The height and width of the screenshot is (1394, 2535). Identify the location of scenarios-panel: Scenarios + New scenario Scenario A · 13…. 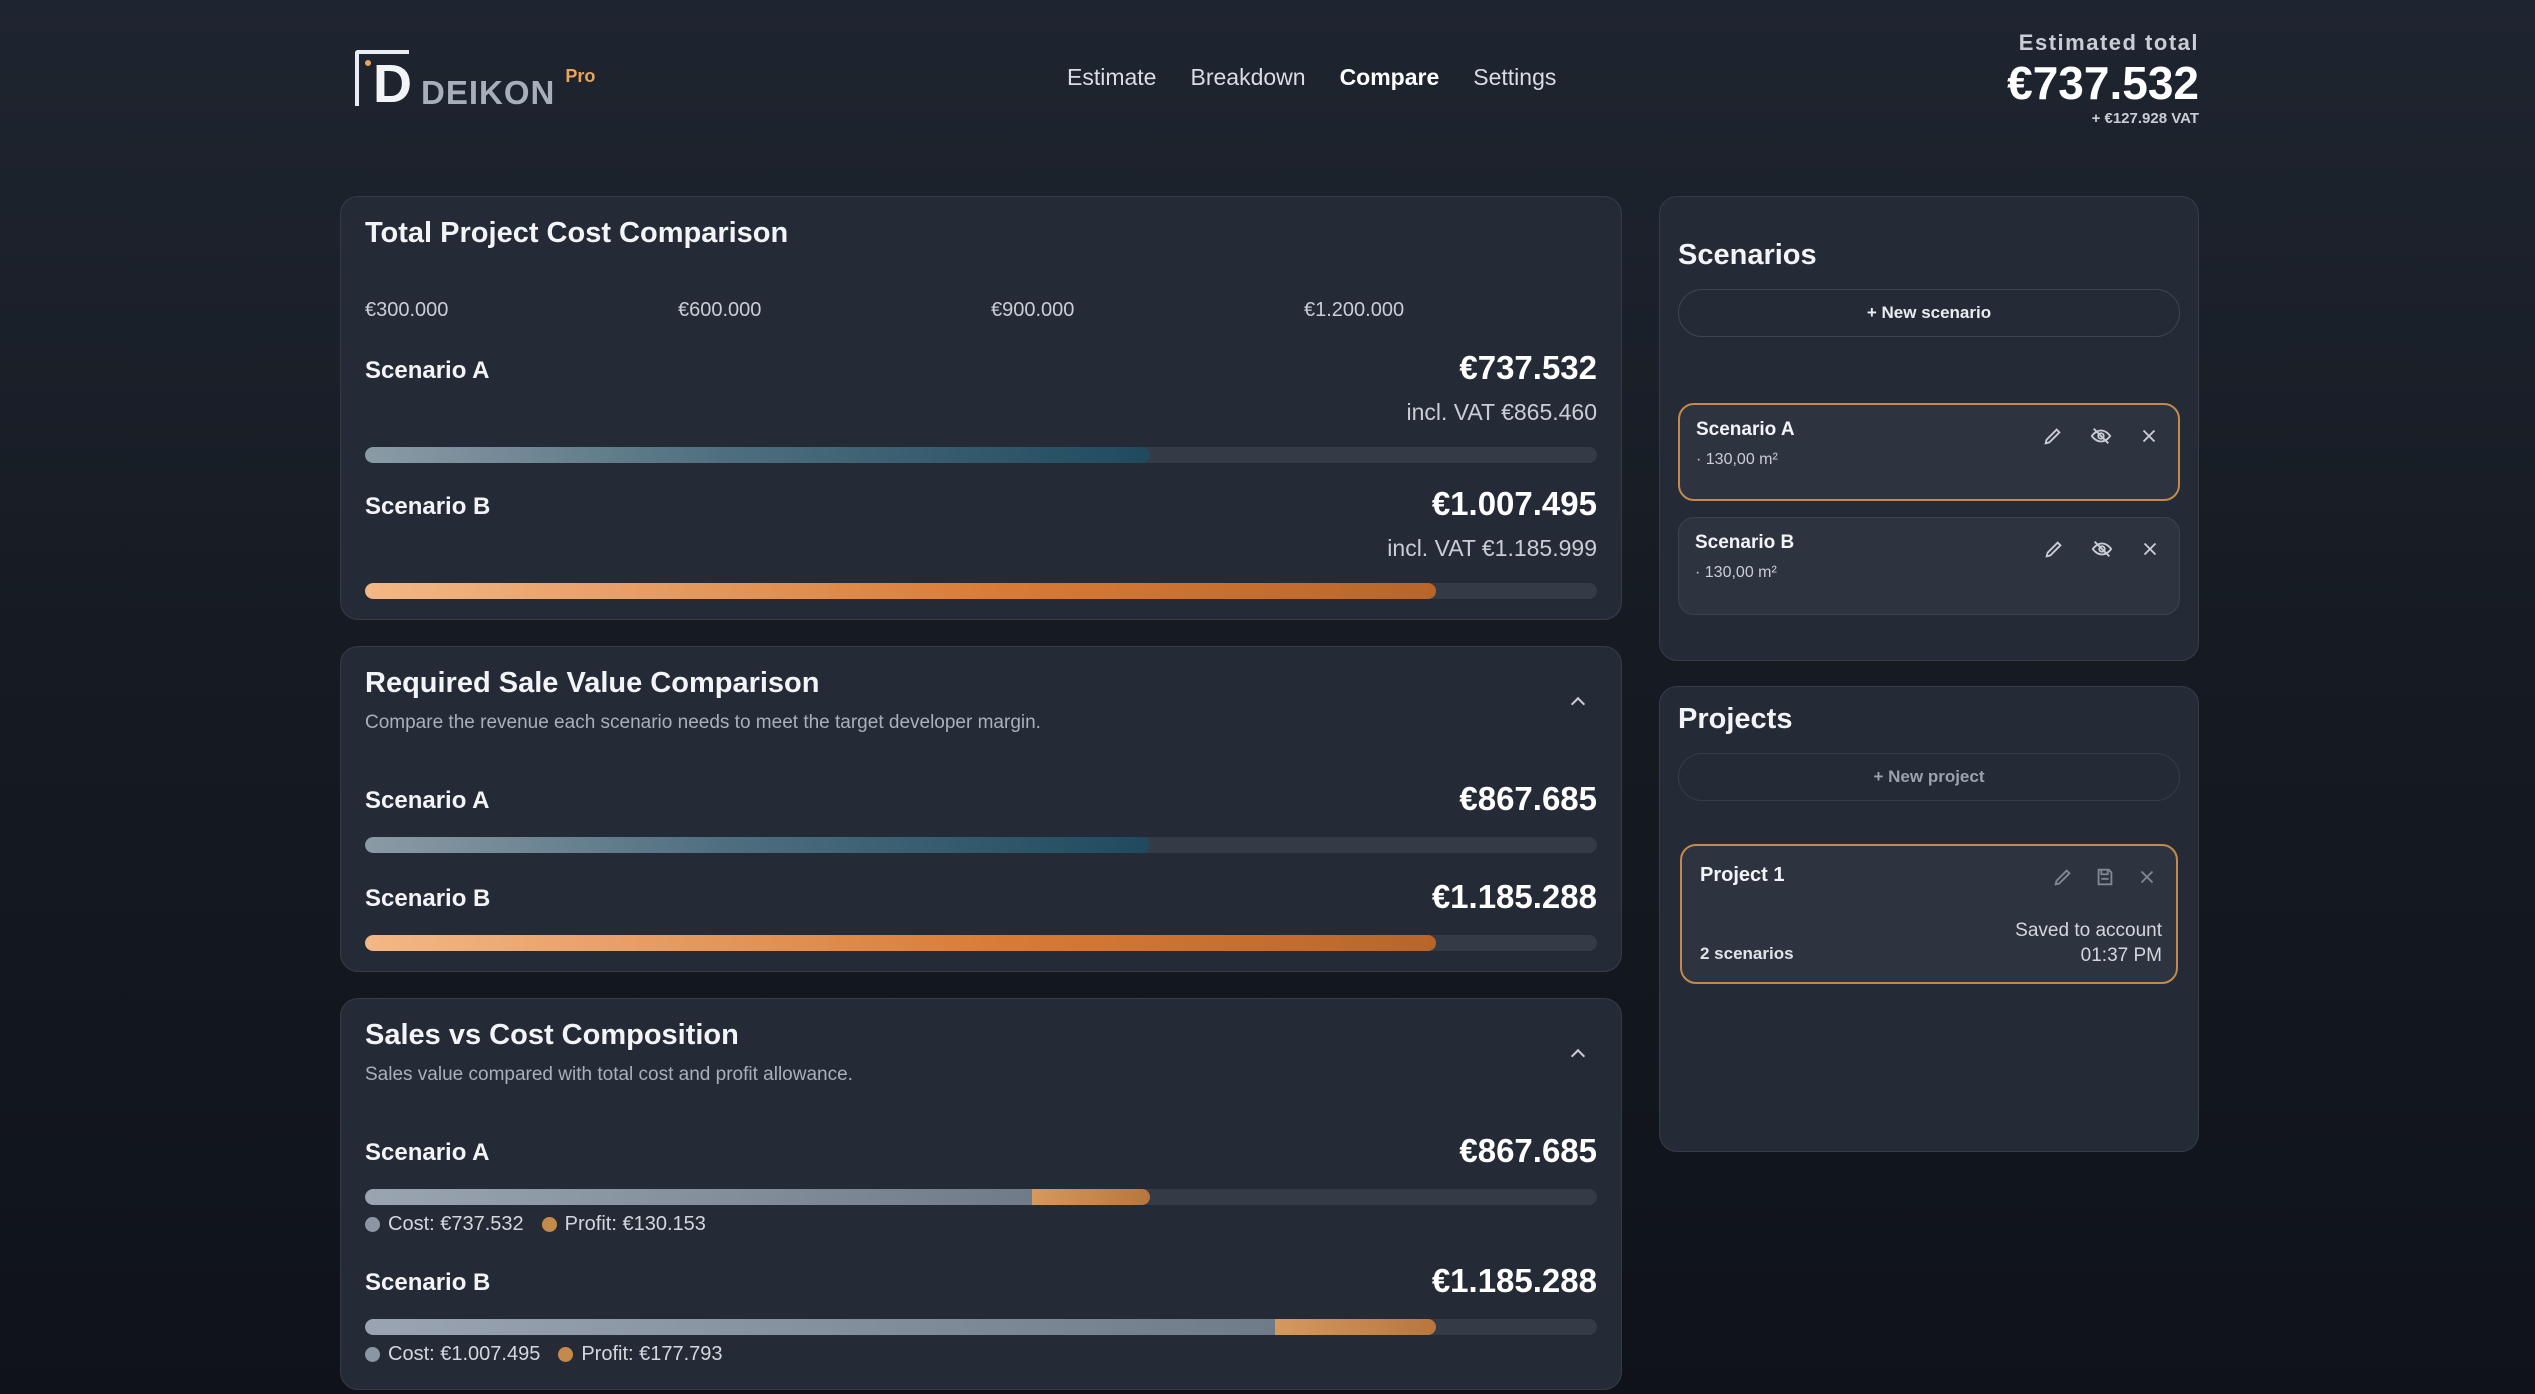
(1929, 428).